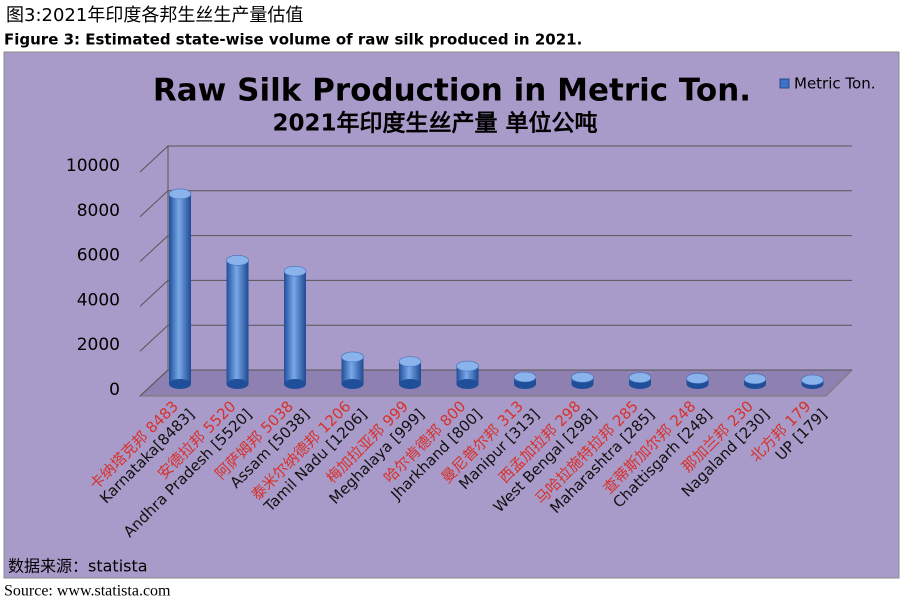 This screenshot has width=906, height=608. Describe the element at coordinates (93, 166) in the screenshot. I see `y-tick-label: 10000` at that location.